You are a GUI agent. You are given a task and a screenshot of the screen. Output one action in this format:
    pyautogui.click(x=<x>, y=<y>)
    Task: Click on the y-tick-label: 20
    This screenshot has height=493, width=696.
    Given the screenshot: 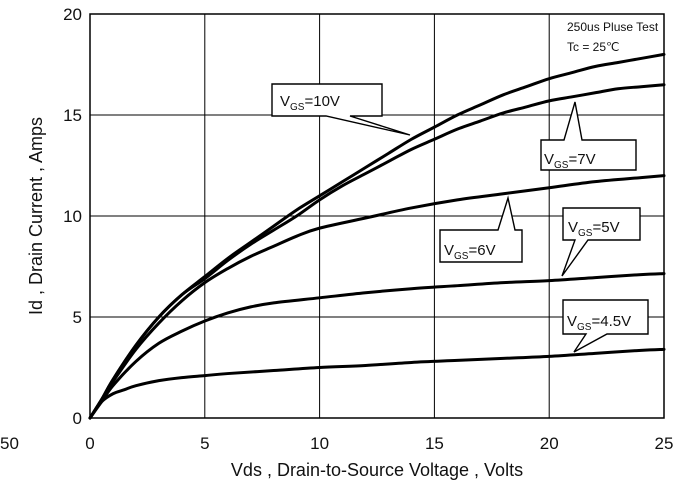 What is the action you would take?
    pyautogui.click(x=72, y=14)
    